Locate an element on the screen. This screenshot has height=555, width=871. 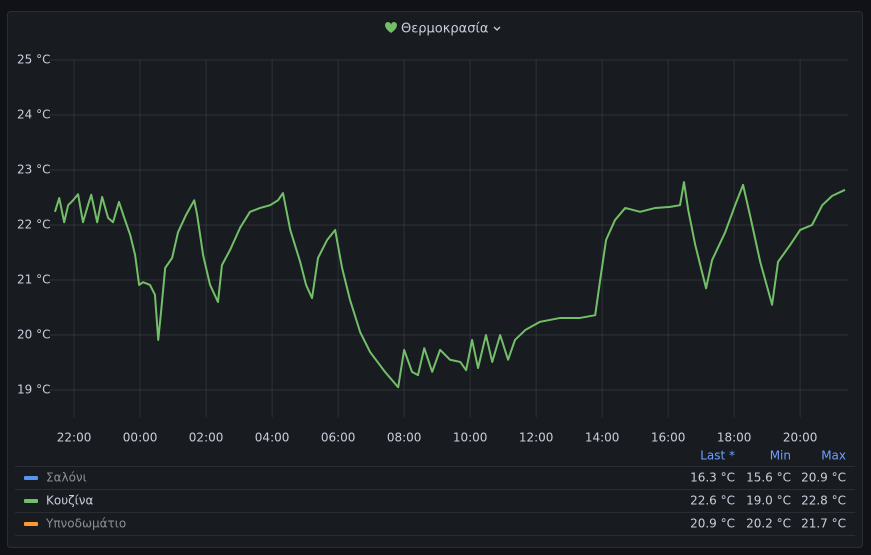
legend-value: 20.2 °C is located at coordinates (768, 524).